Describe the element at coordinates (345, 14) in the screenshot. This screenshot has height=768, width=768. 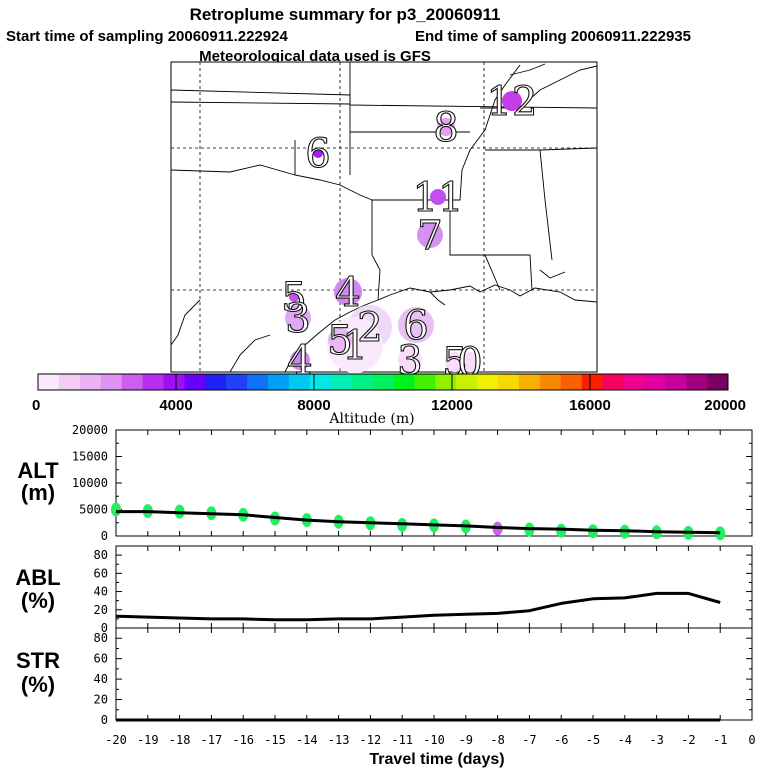
I see `figure-title: Retroplume summary for p3_20060911` at that location.